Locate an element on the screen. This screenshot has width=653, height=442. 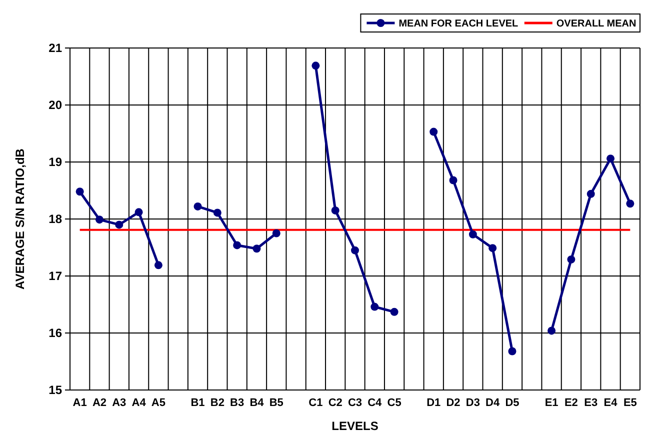
x-tick-label: D3 is located at coordinates (473, 403).